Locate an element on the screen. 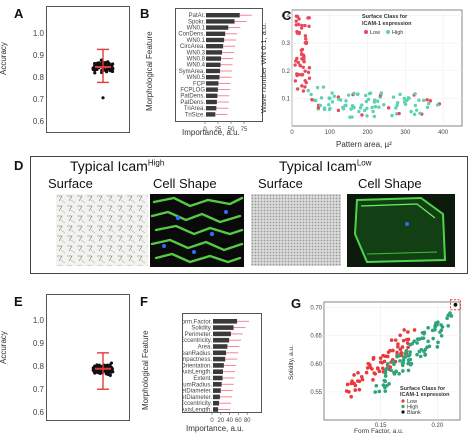  panel-e-ytick: 0.7 is located at coordinates (38, 389).